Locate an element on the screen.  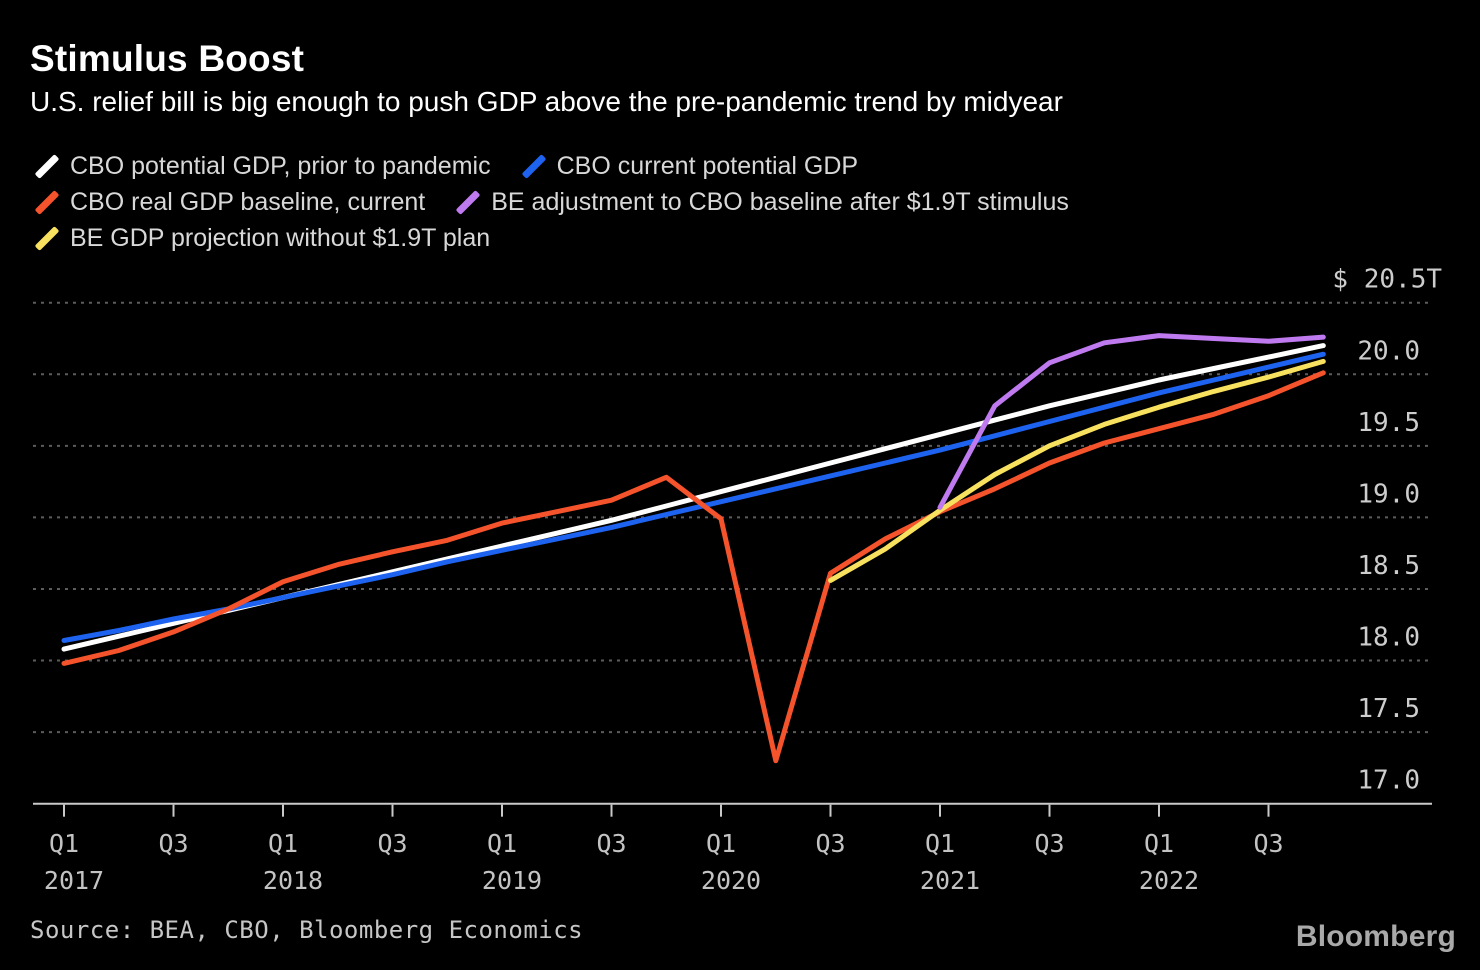
x-tick-label-16: Q1 is located at coordinates (940, 843).